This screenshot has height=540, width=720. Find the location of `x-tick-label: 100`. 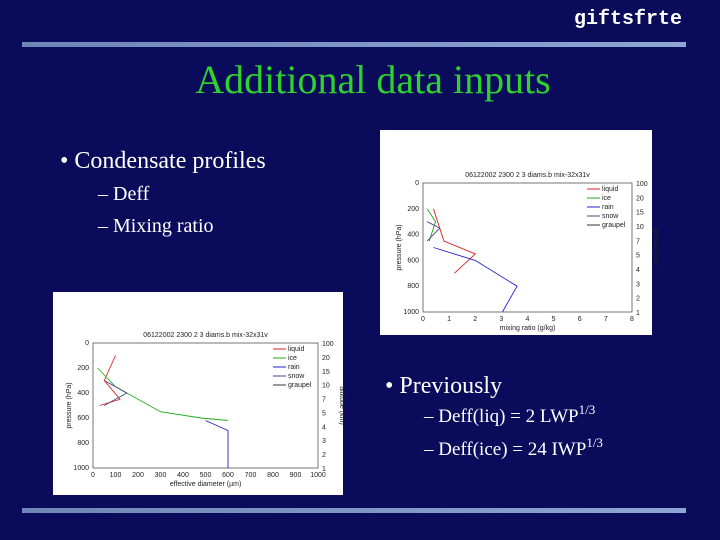

x-tick-label: 100 is located at coordinates (116, 475).